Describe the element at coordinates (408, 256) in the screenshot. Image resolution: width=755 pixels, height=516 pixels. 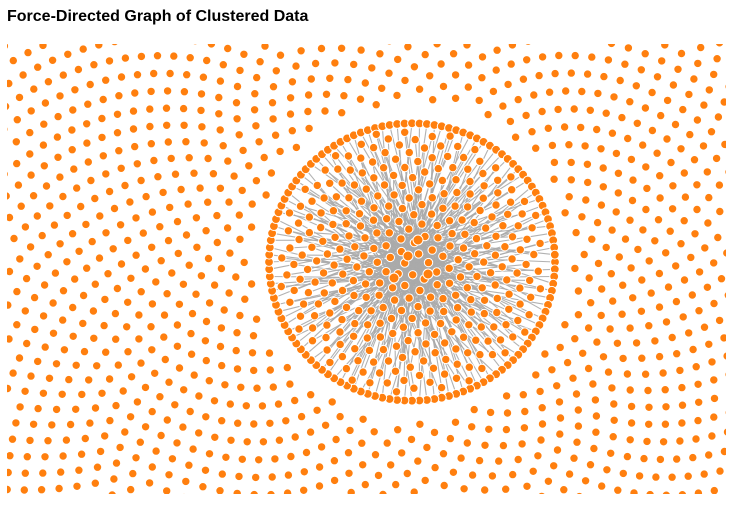
I see `hub-node` at that location.